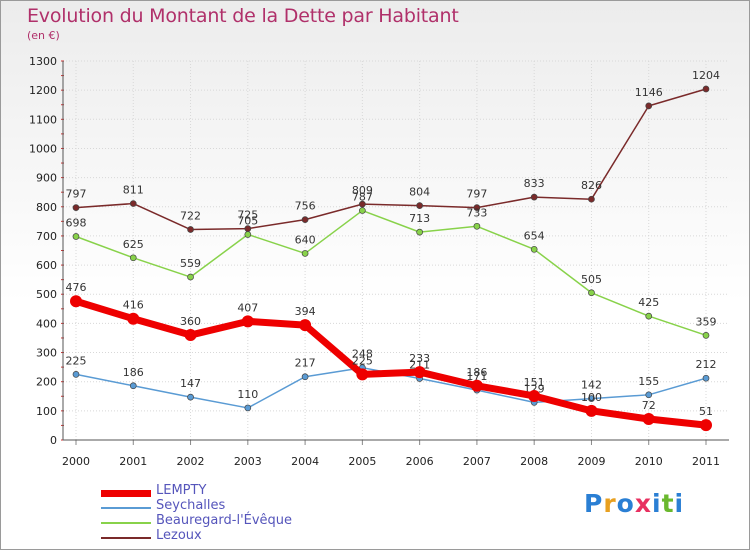  What do you see at coordinates (534, 183) in the screenshot?
I see `data-label: 833` at bounding box center [534, 183].